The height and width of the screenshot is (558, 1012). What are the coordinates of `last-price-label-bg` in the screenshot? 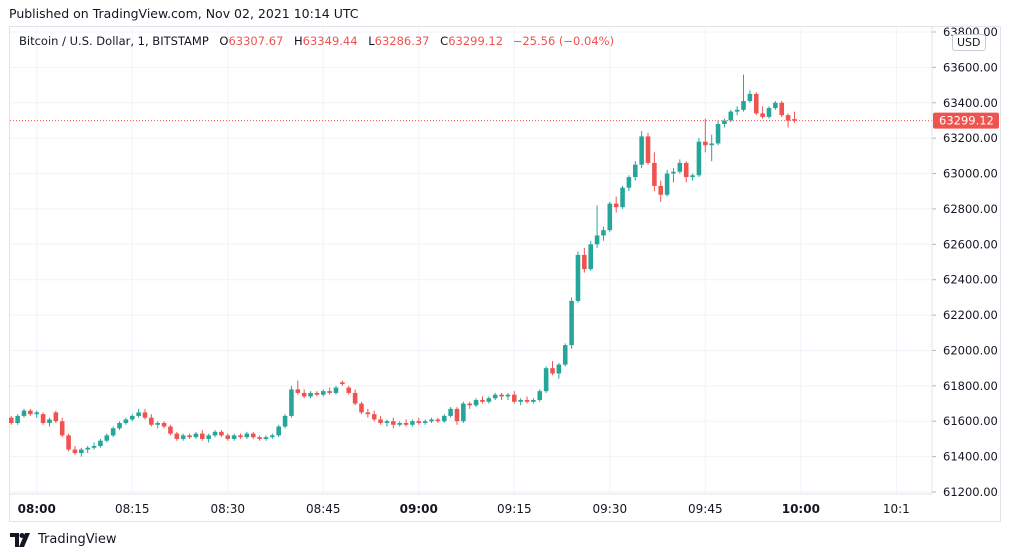 It's located at (966, 120).